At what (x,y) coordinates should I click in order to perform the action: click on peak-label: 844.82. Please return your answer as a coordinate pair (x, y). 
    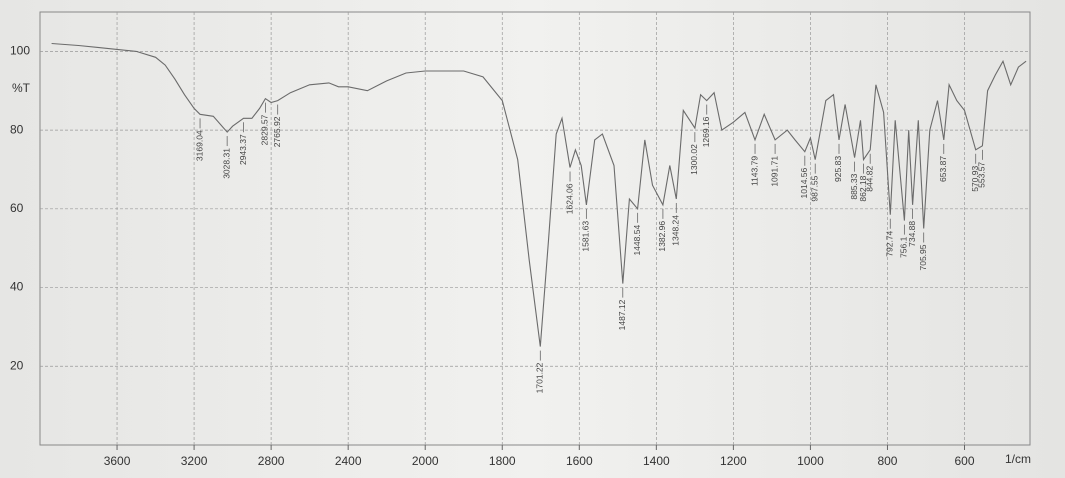
    Looking at the image, I should click on (869, 179).